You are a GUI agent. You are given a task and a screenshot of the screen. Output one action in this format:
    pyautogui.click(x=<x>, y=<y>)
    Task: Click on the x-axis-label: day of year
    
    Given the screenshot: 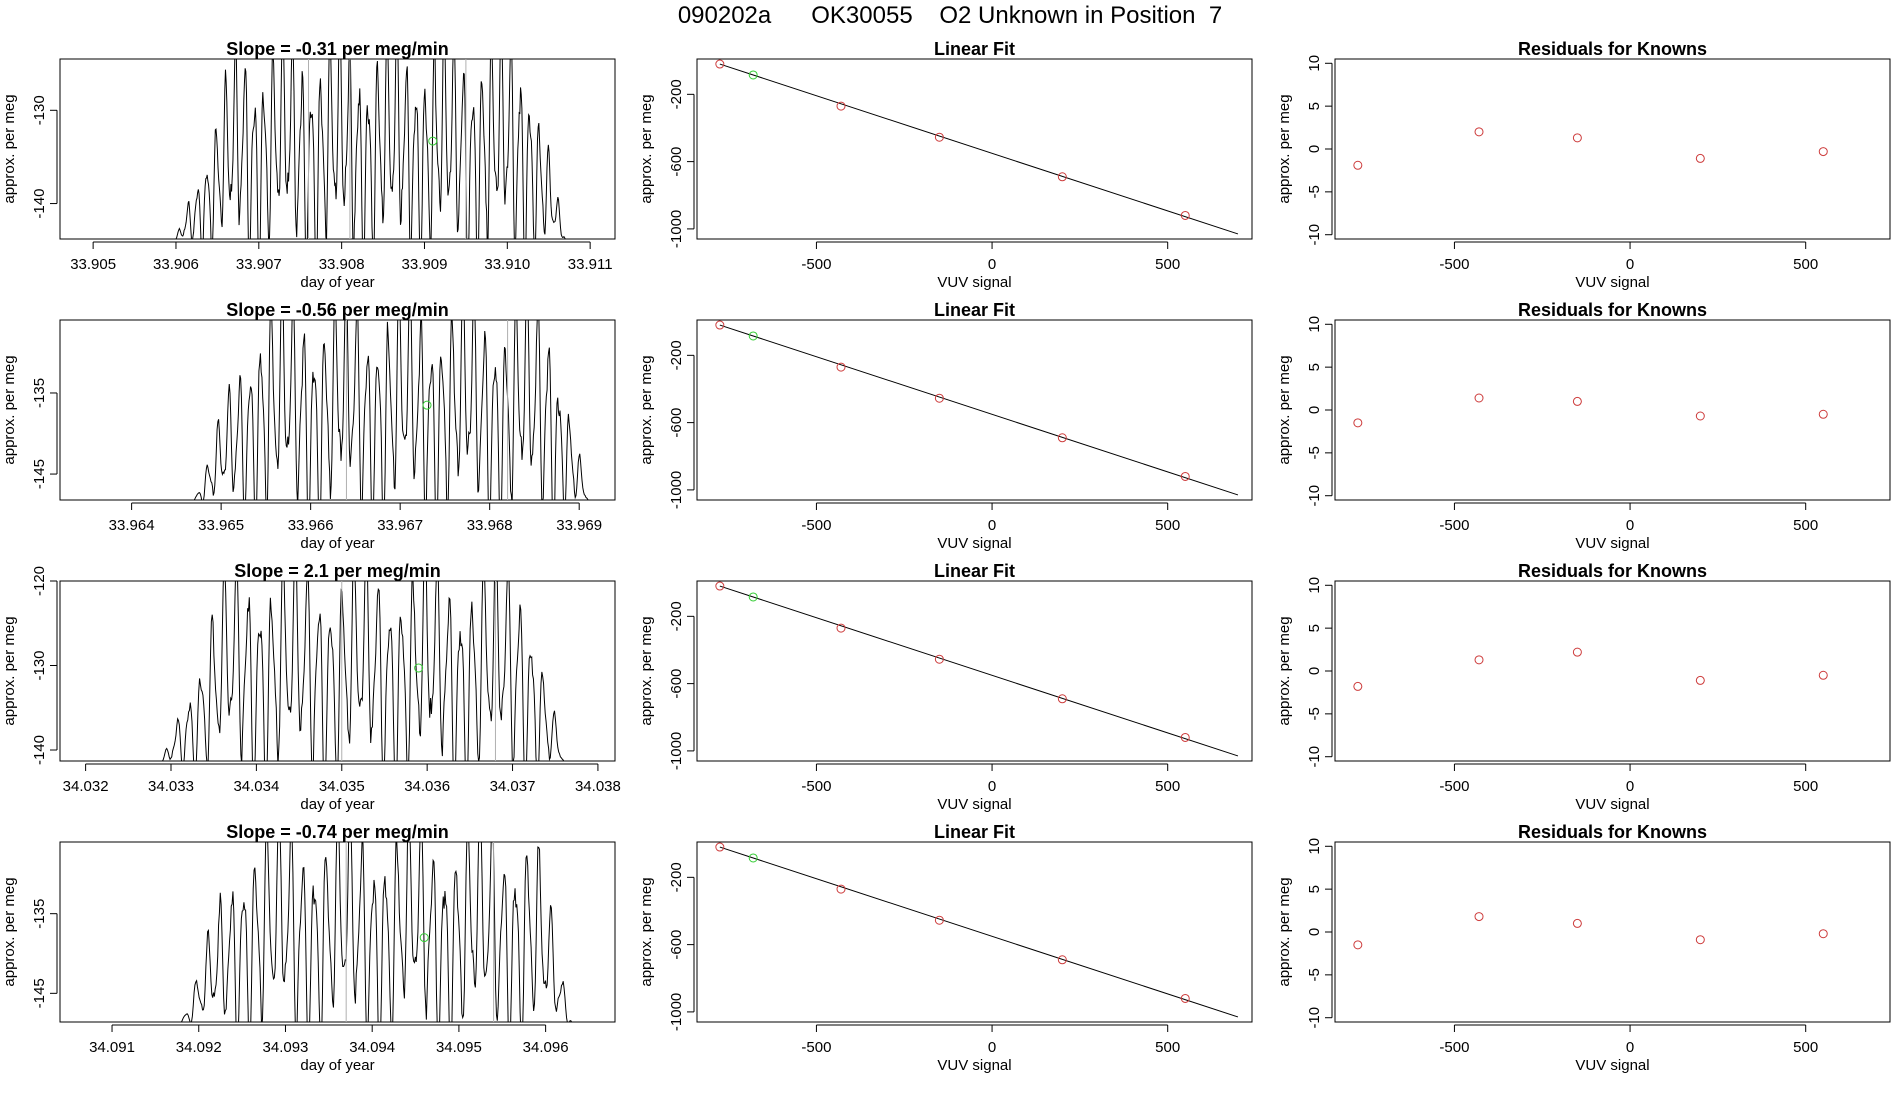 What is the action you would take?
    pyautogui.click(x=337, y=543)
    